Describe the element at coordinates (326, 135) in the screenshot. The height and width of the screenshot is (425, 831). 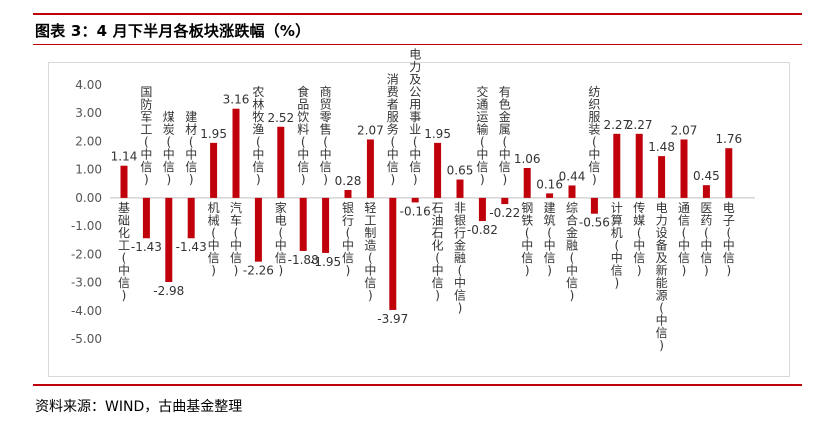
I see `category-label: 商贸零售(中信)` at that location.